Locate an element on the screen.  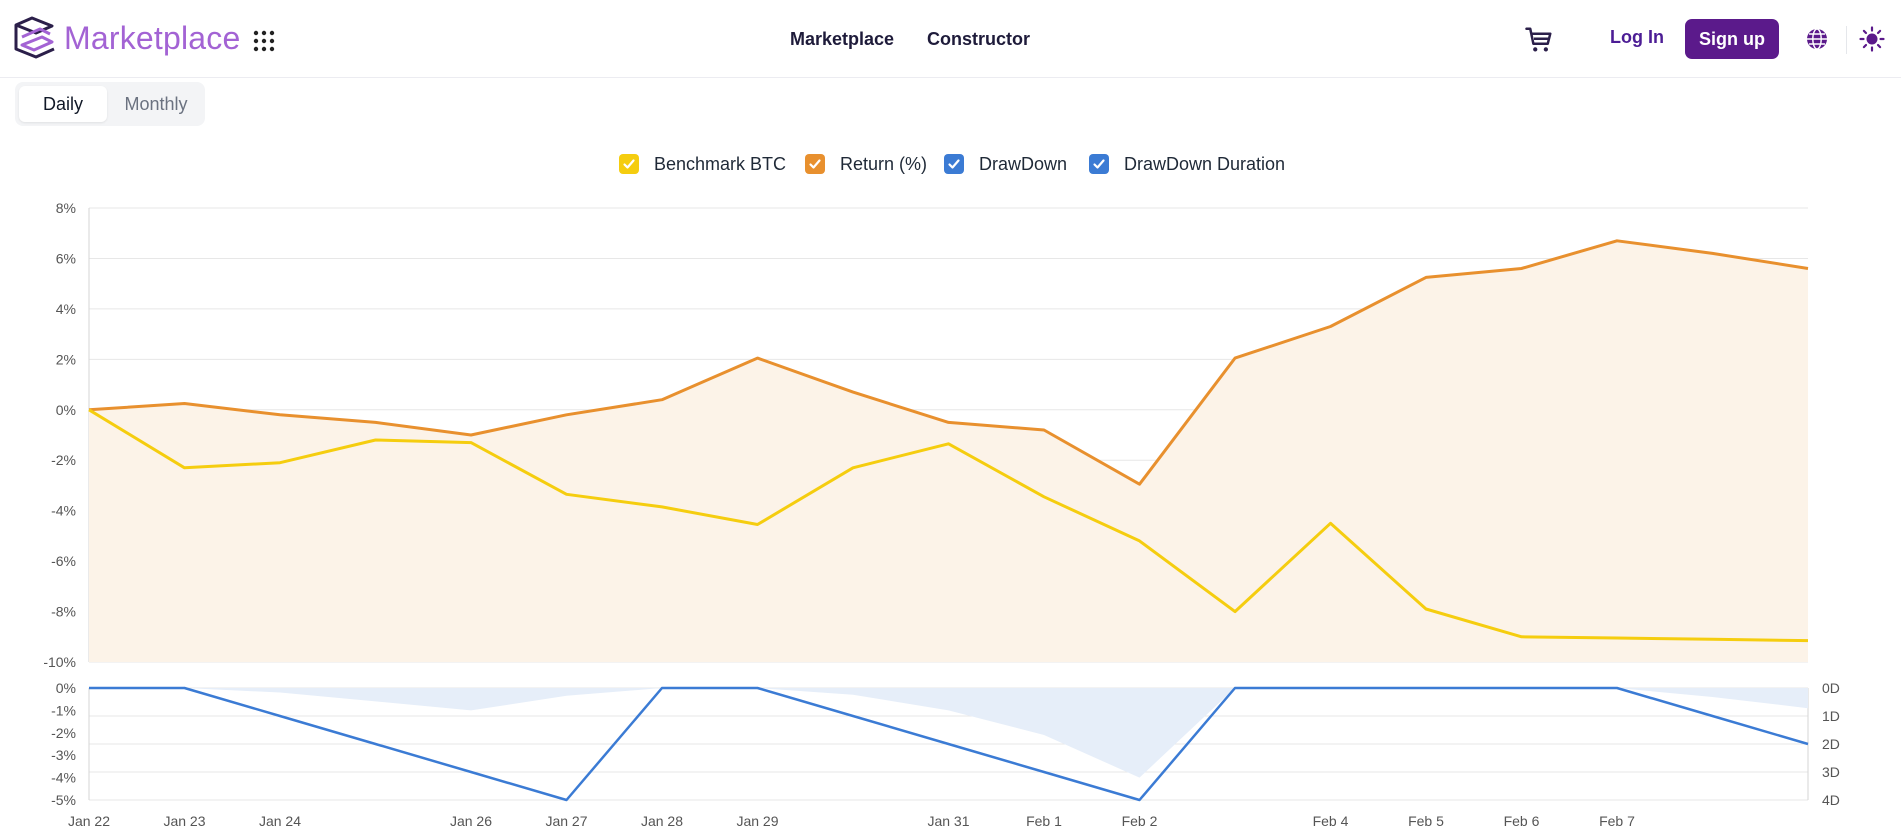
x-tick-label: Jan 24 is located at coordinates (280, 821).